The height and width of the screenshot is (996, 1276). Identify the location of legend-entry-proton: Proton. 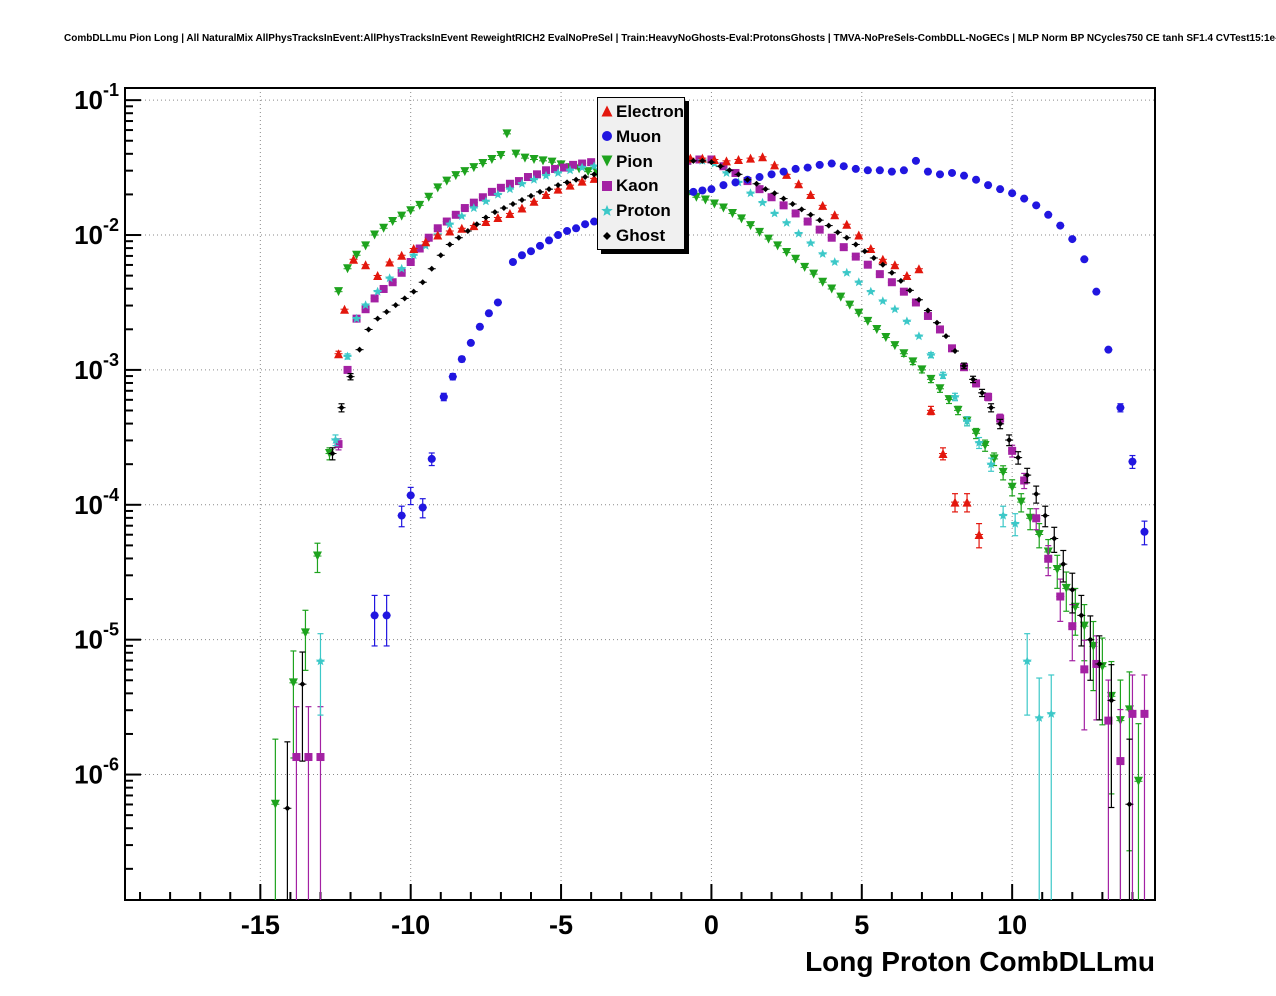
(641, 211).